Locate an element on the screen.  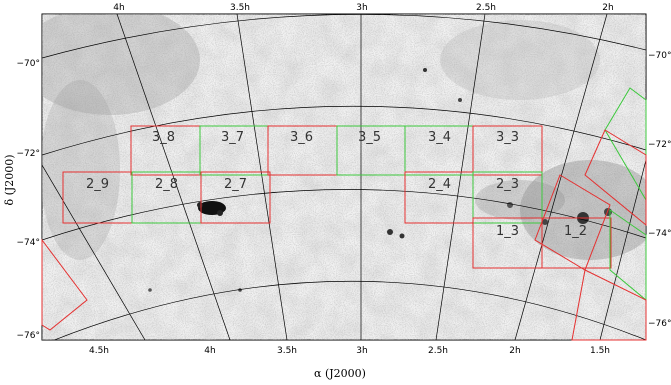
ra-tick-top: 3h is located at coordinates (361, 8).